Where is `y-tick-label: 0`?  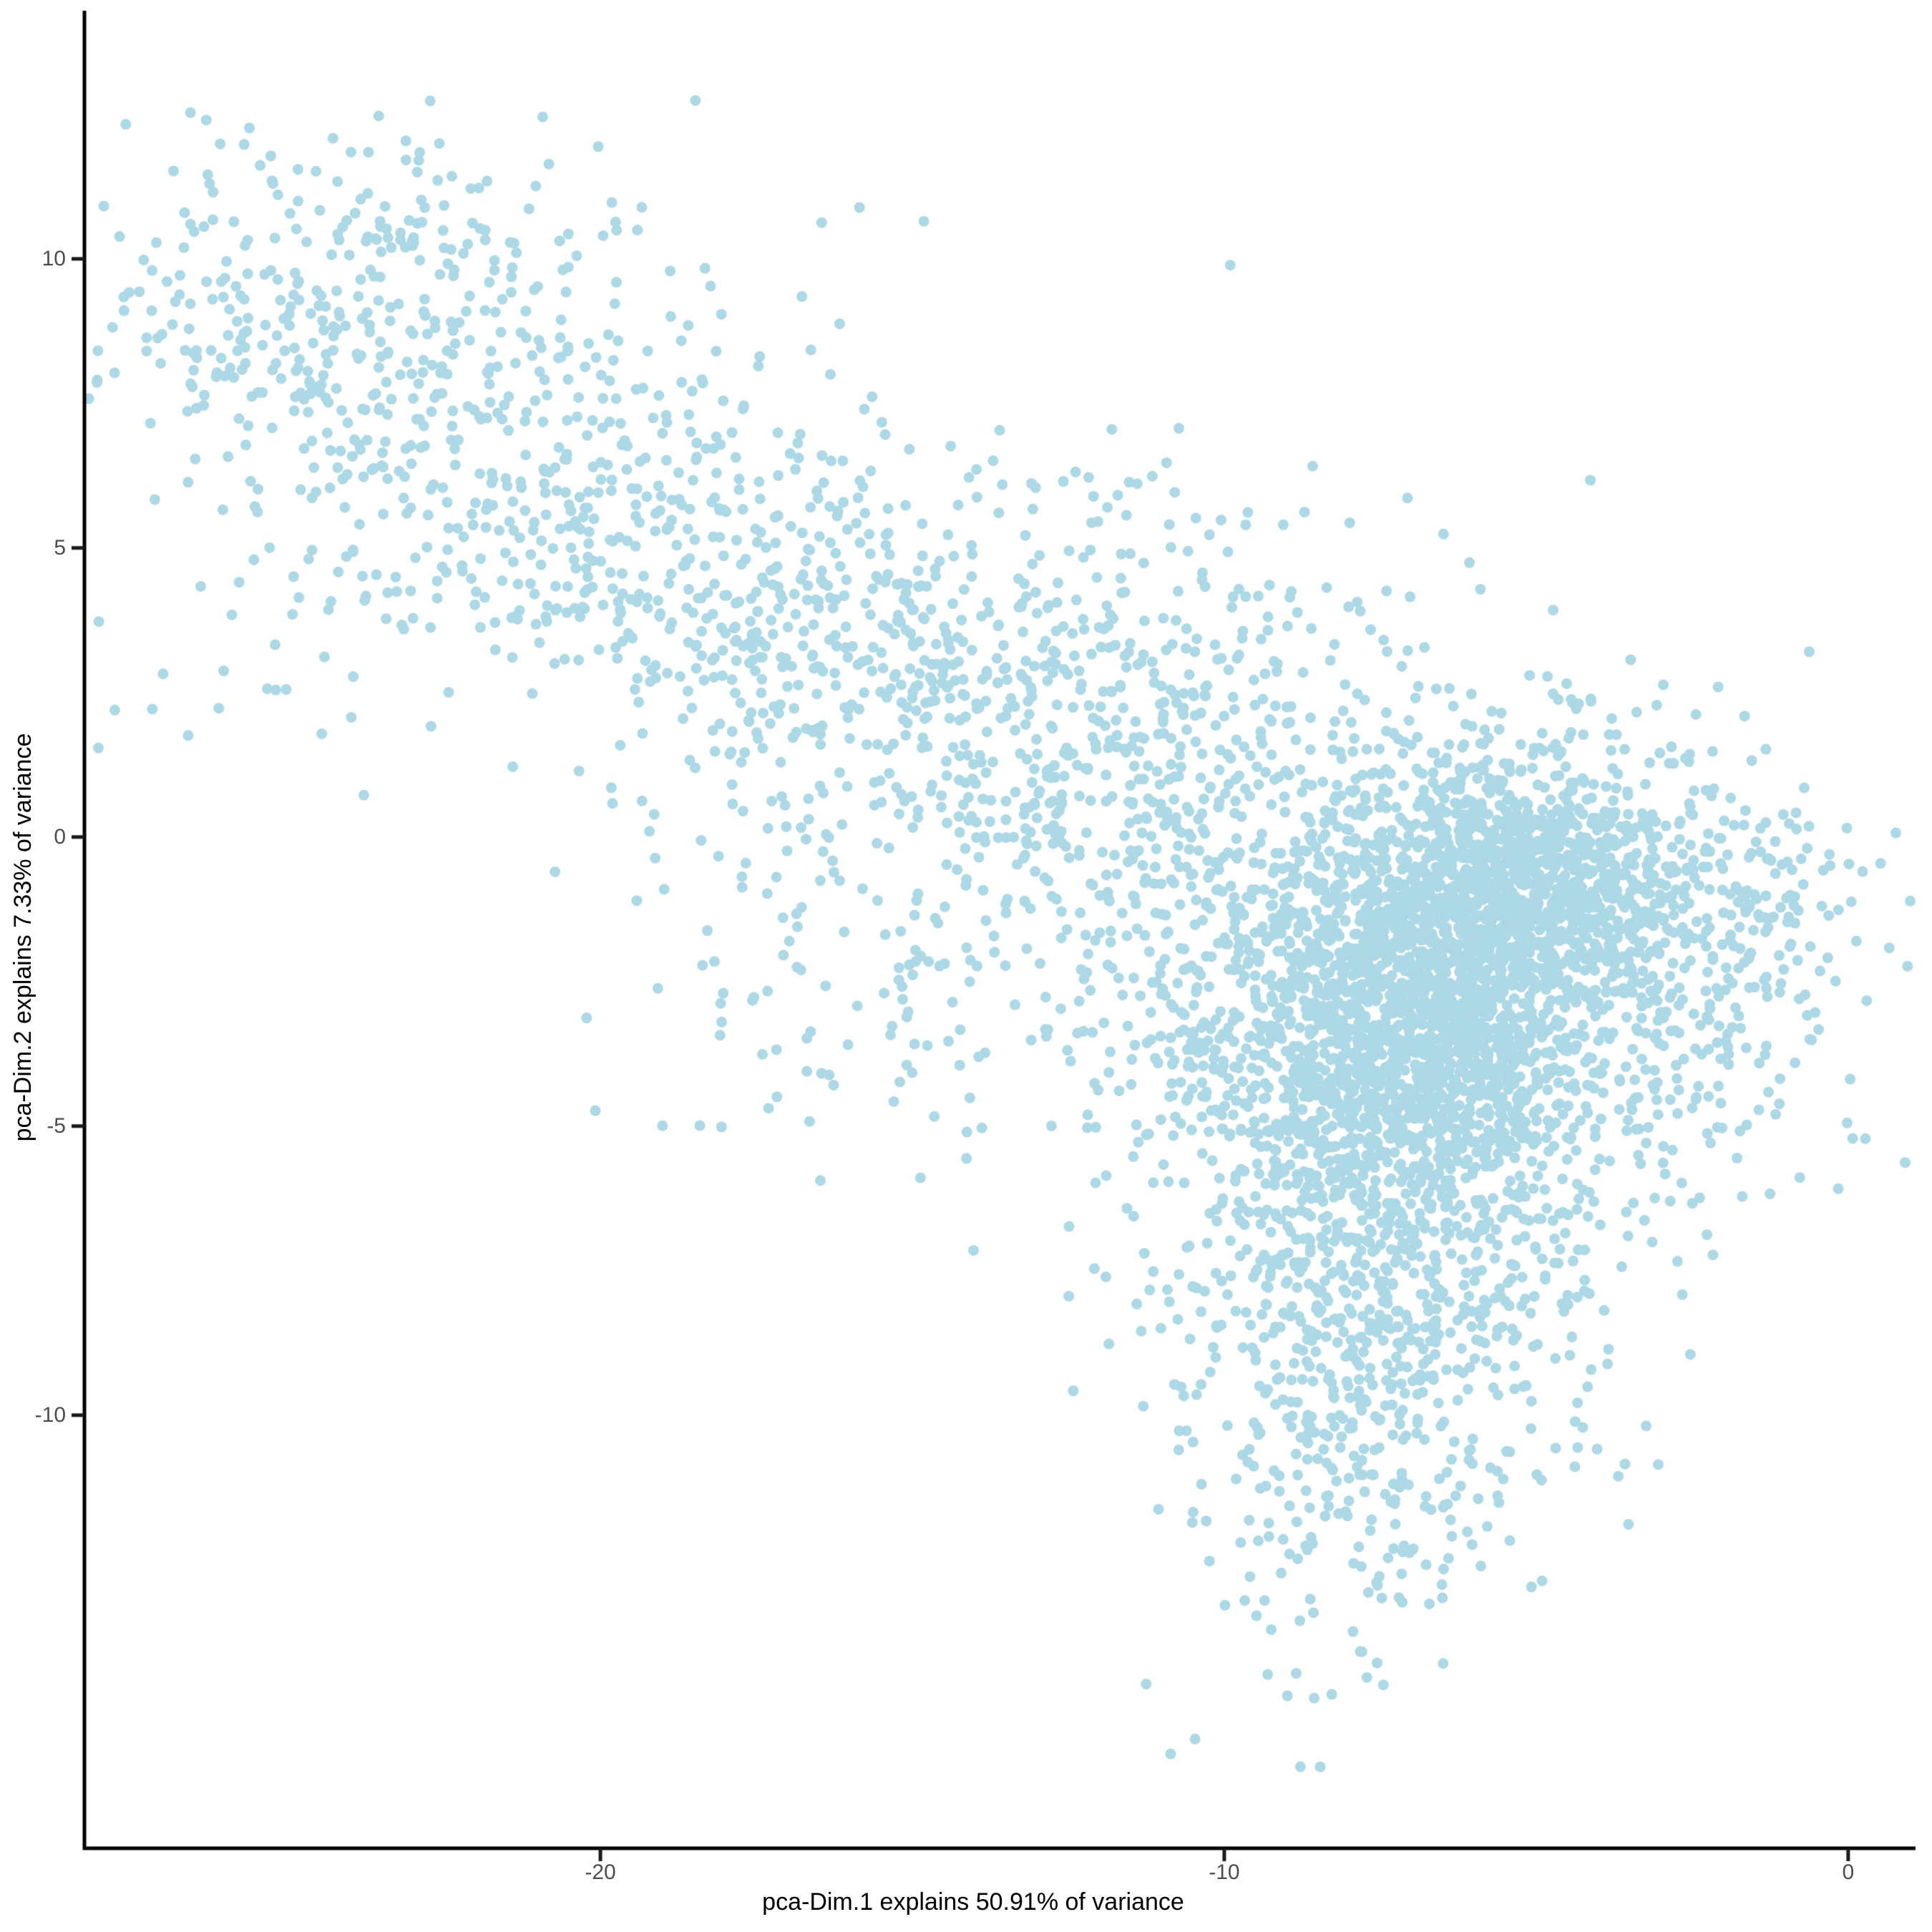 y-tick-label: 0 is located at coordinates (60, 836).